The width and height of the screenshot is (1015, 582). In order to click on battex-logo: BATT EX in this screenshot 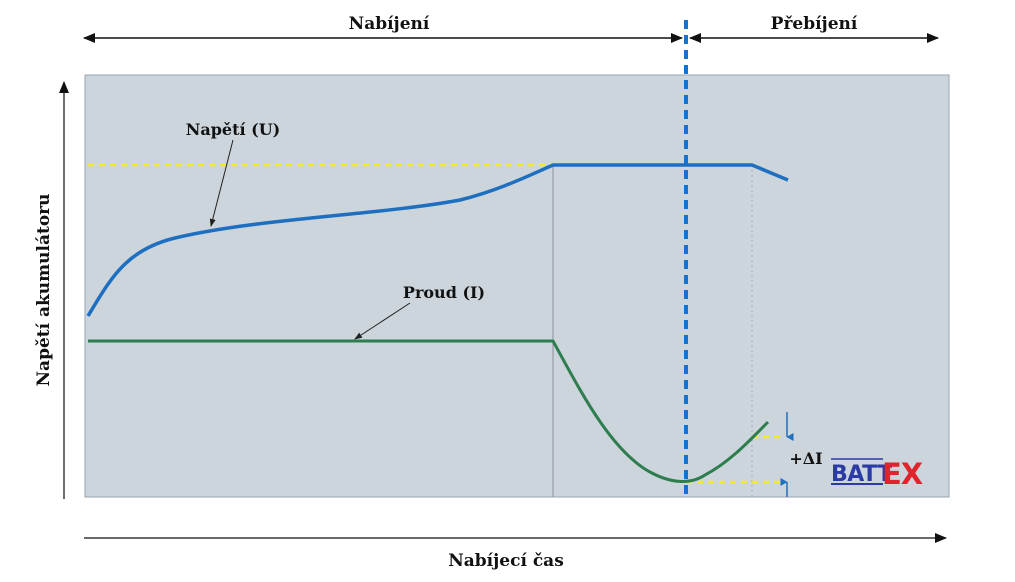, I will do `click(877, 474)`.